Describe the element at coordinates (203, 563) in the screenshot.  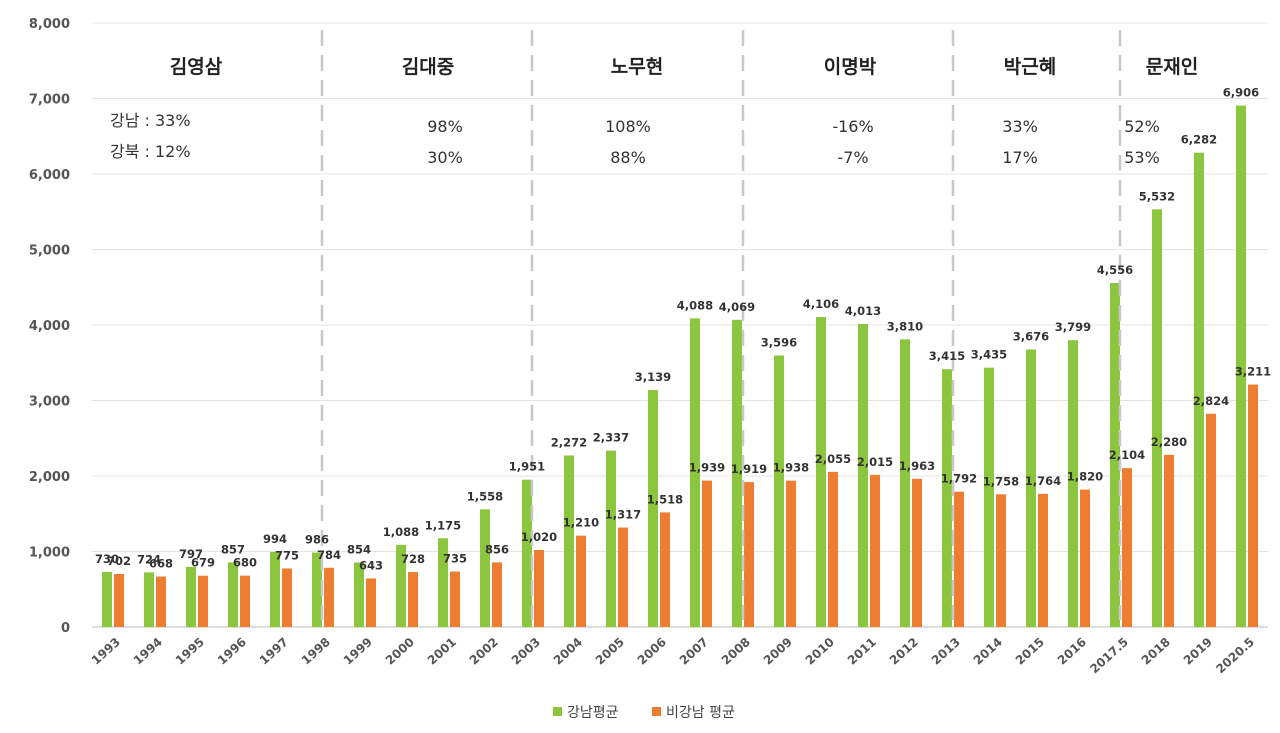
I see `data-label-non-gangnam: 679` at that location.